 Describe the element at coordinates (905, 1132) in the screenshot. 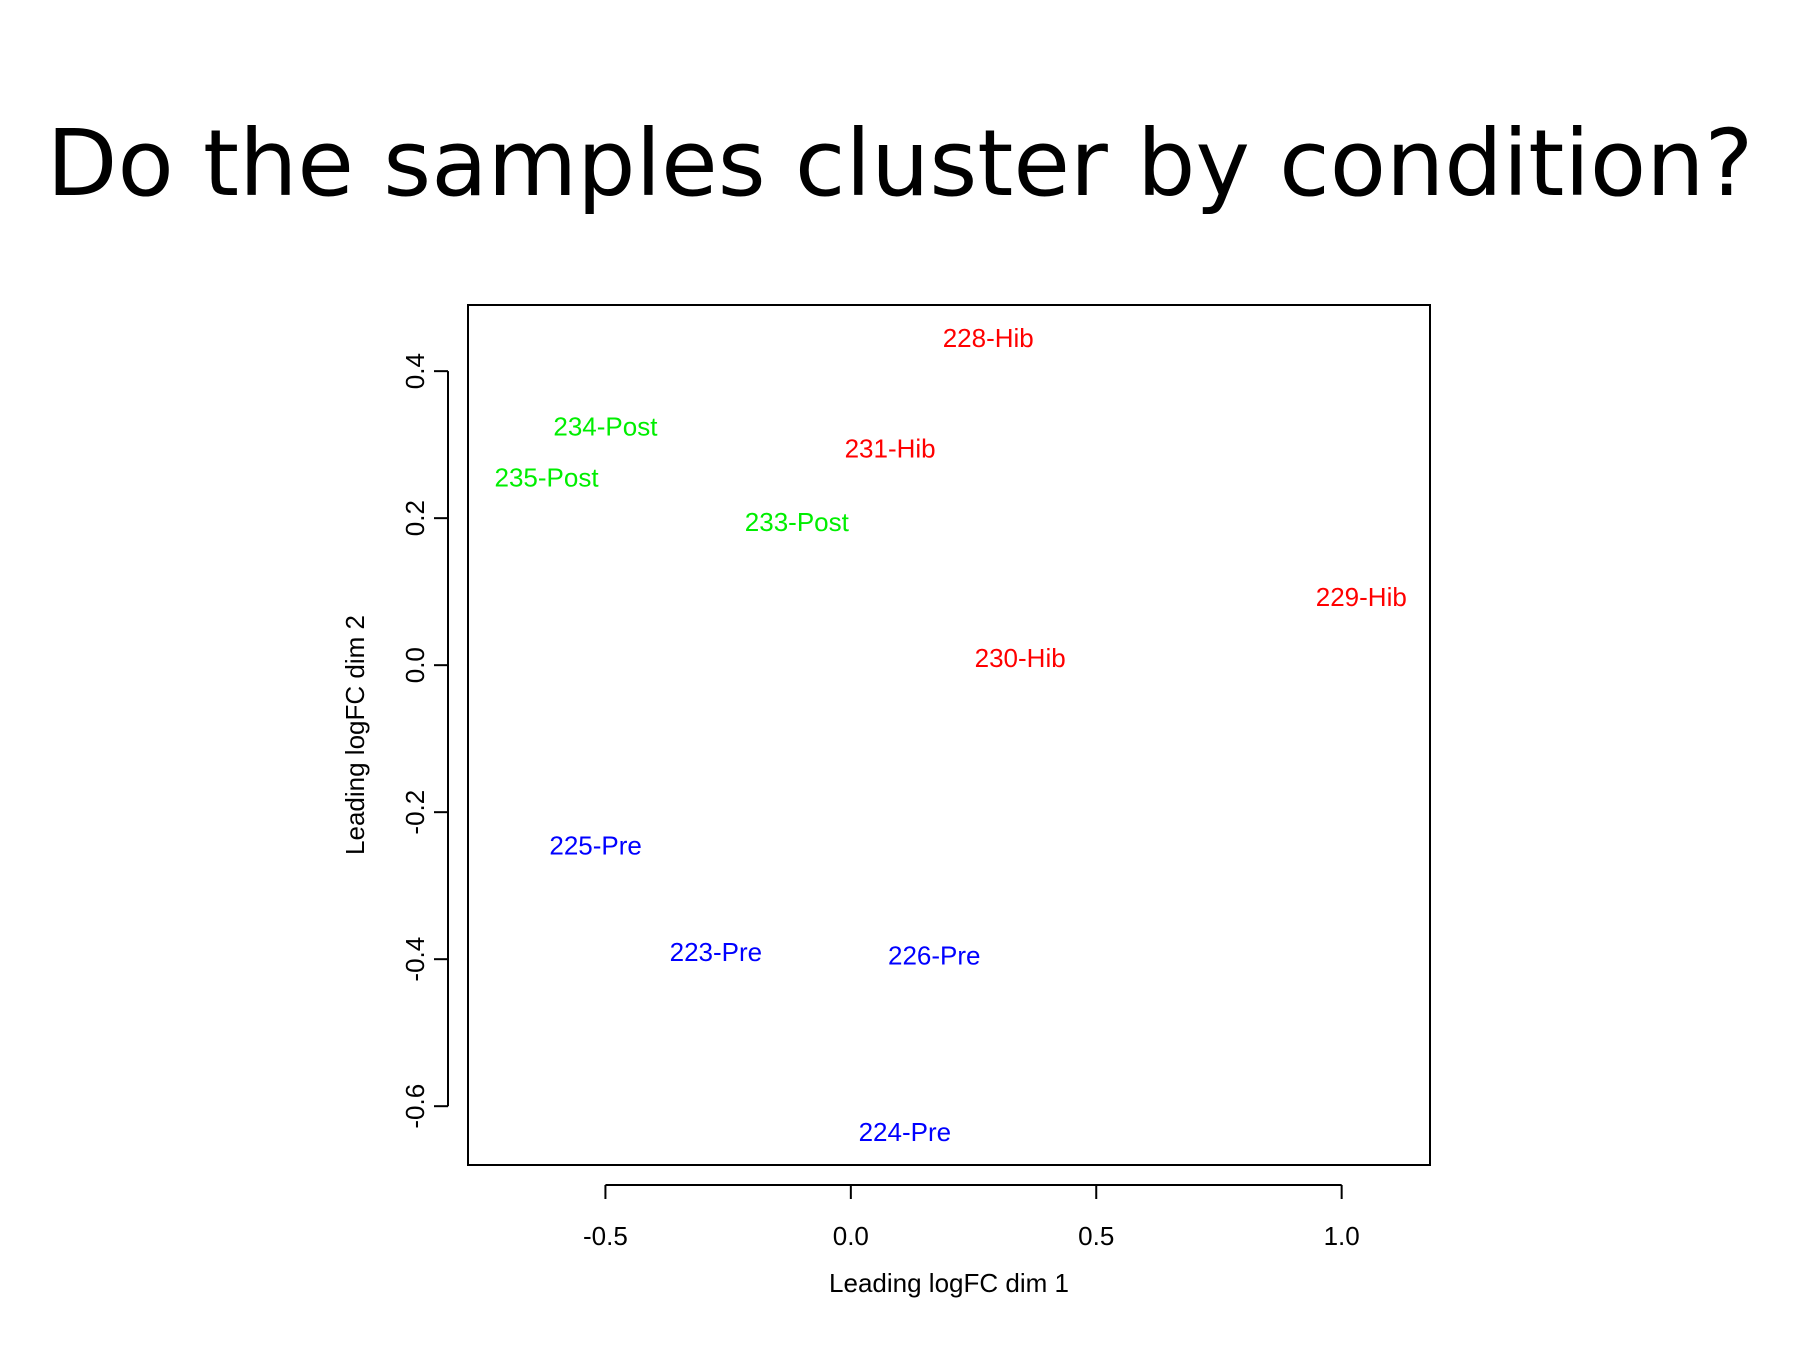

I see `point-label-pre: 224-Pre` at that location.